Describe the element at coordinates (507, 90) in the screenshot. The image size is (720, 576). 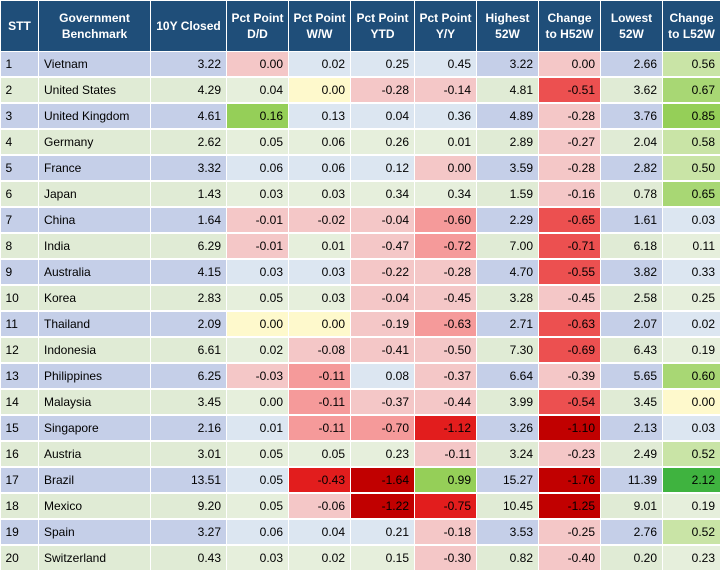
I see `cell-highest-52w: 4.81` at that location.